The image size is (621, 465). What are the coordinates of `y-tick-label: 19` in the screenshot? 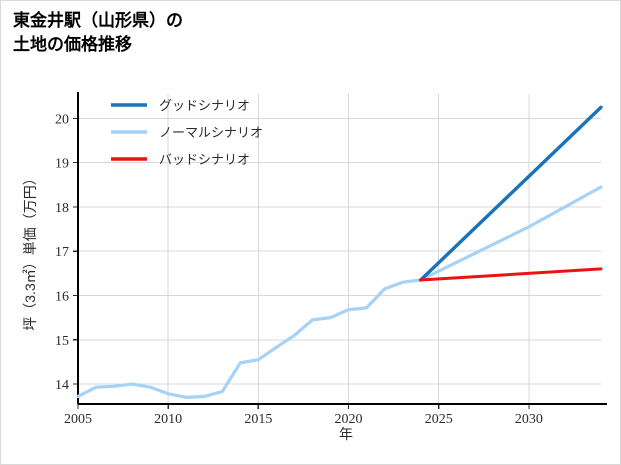 It's located at (62, 164).